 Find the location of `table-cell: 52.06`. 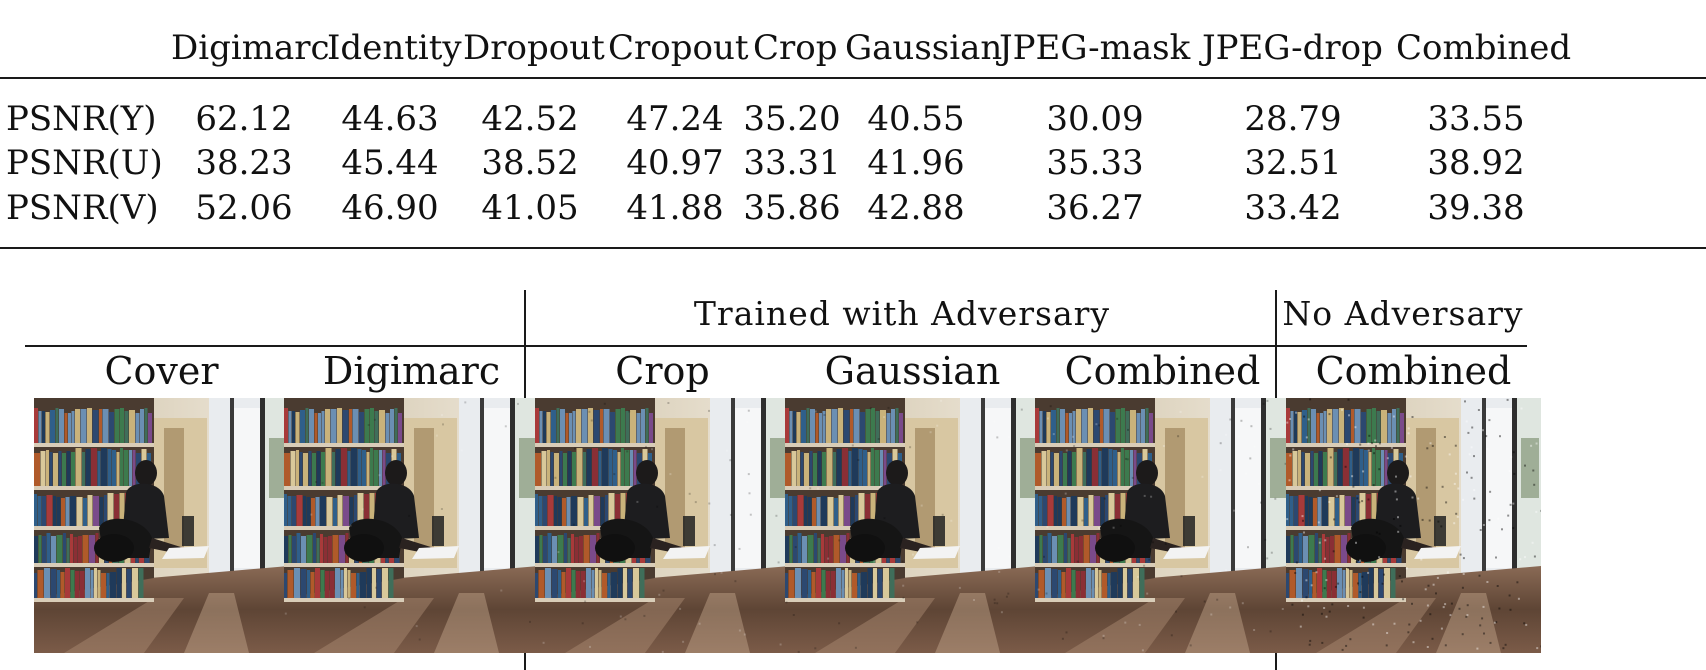

table-cell: 52.06 is located at coordinates (244, 208).